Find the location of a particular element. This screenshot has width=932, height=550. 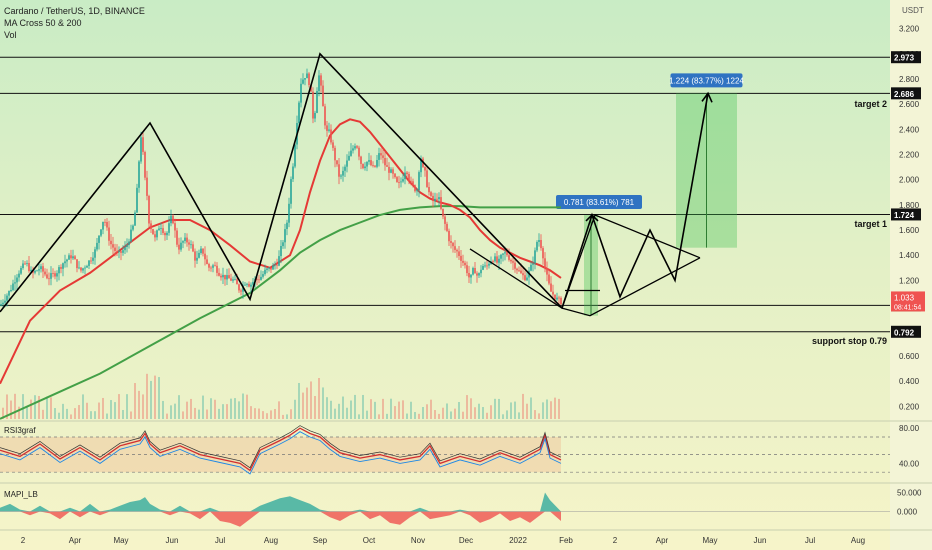

price-tick-label: 2.600 is located at coordinates (909, 104).